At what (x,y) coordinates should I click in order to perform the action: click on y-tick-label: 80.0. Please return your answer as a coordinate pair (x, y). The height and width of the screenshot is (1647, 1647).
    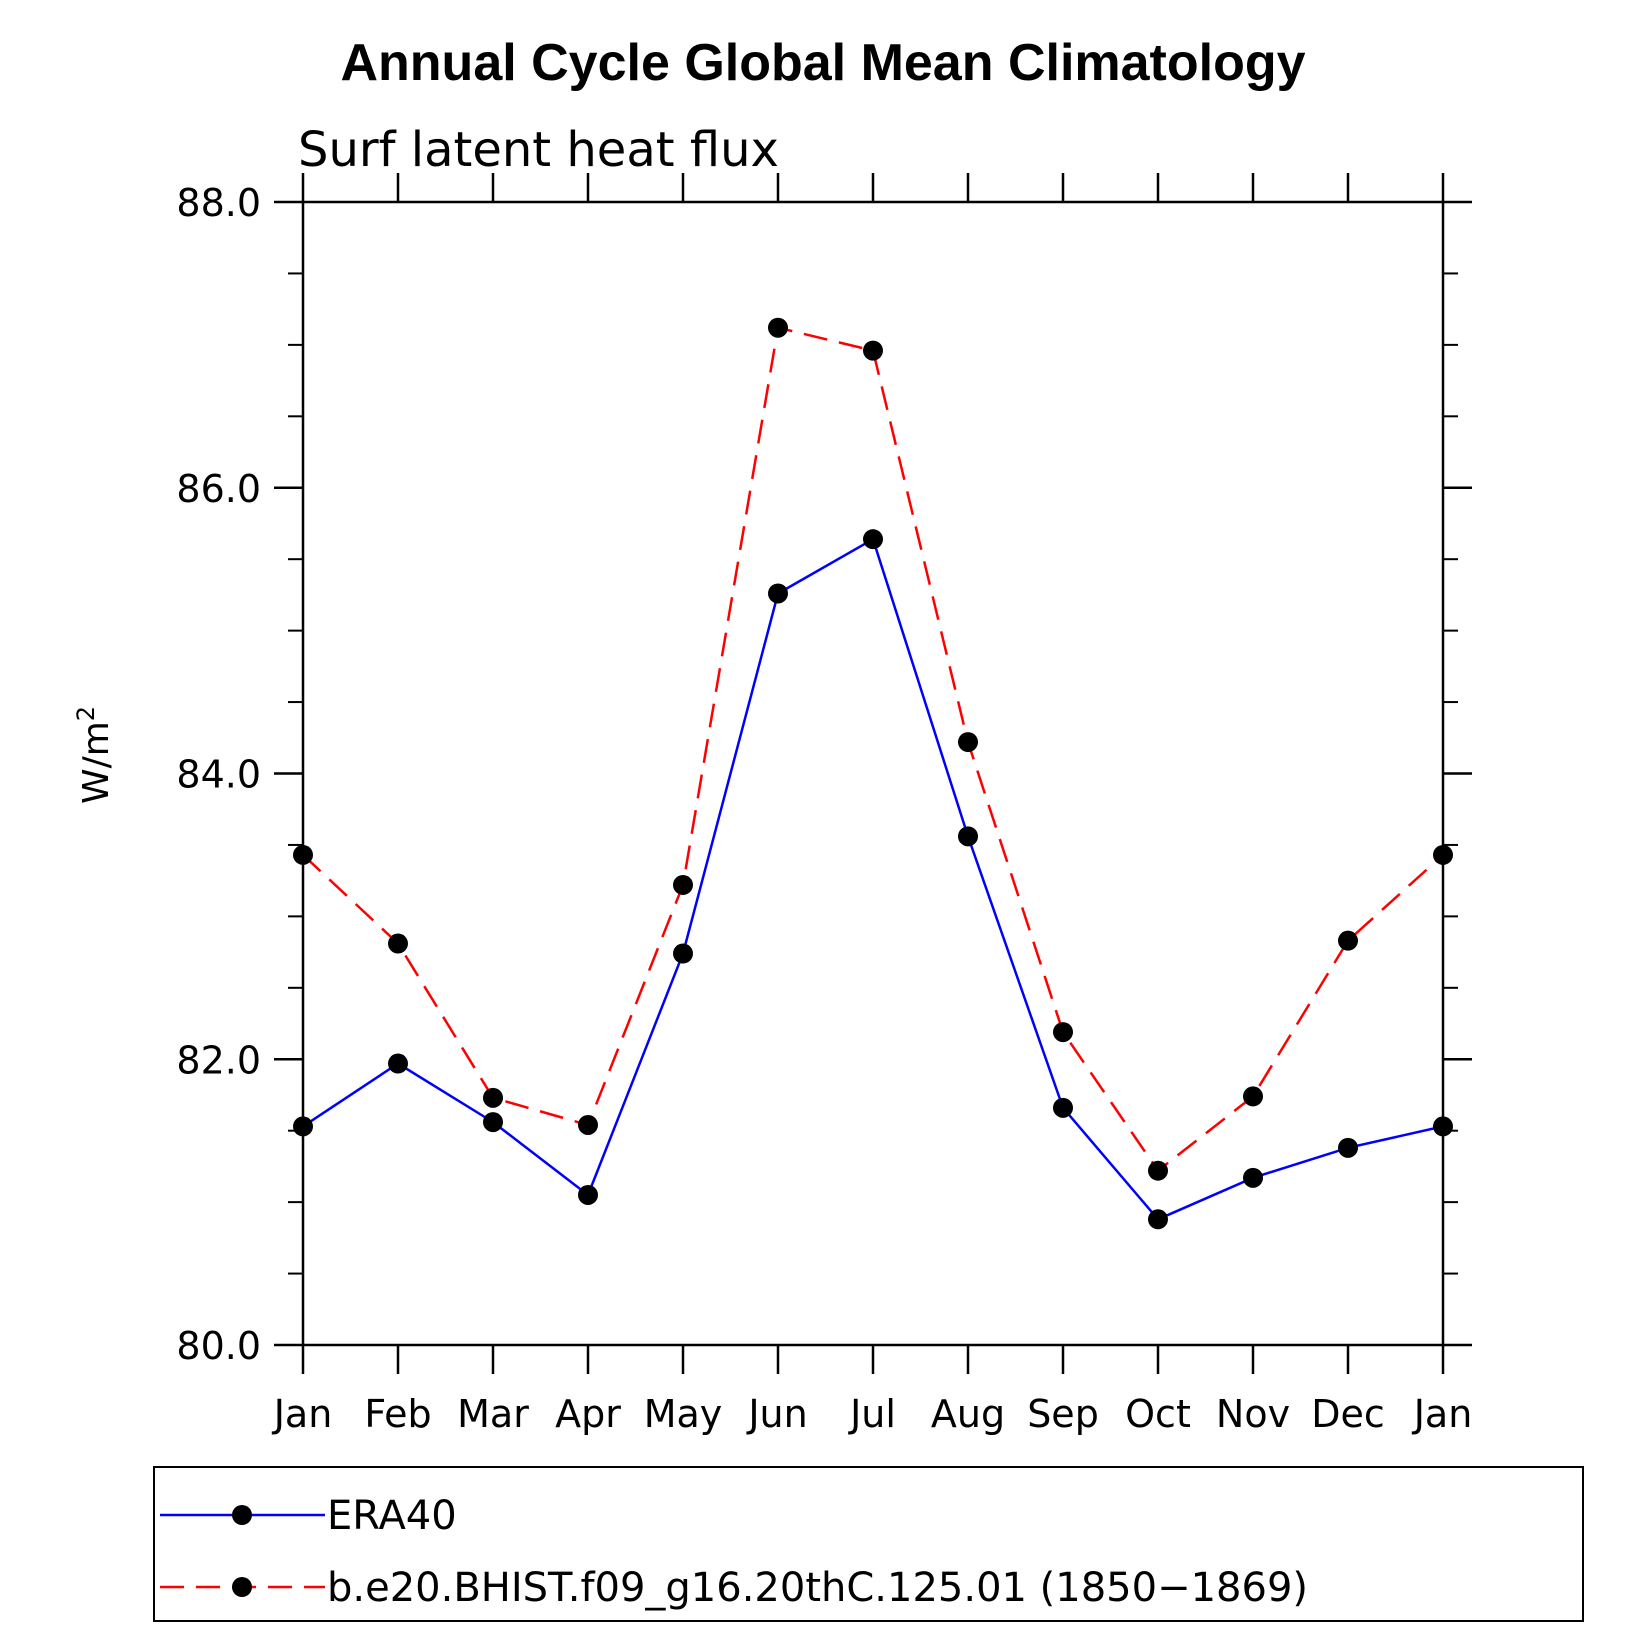
    Looking at the image, I should click on (218, 1346).